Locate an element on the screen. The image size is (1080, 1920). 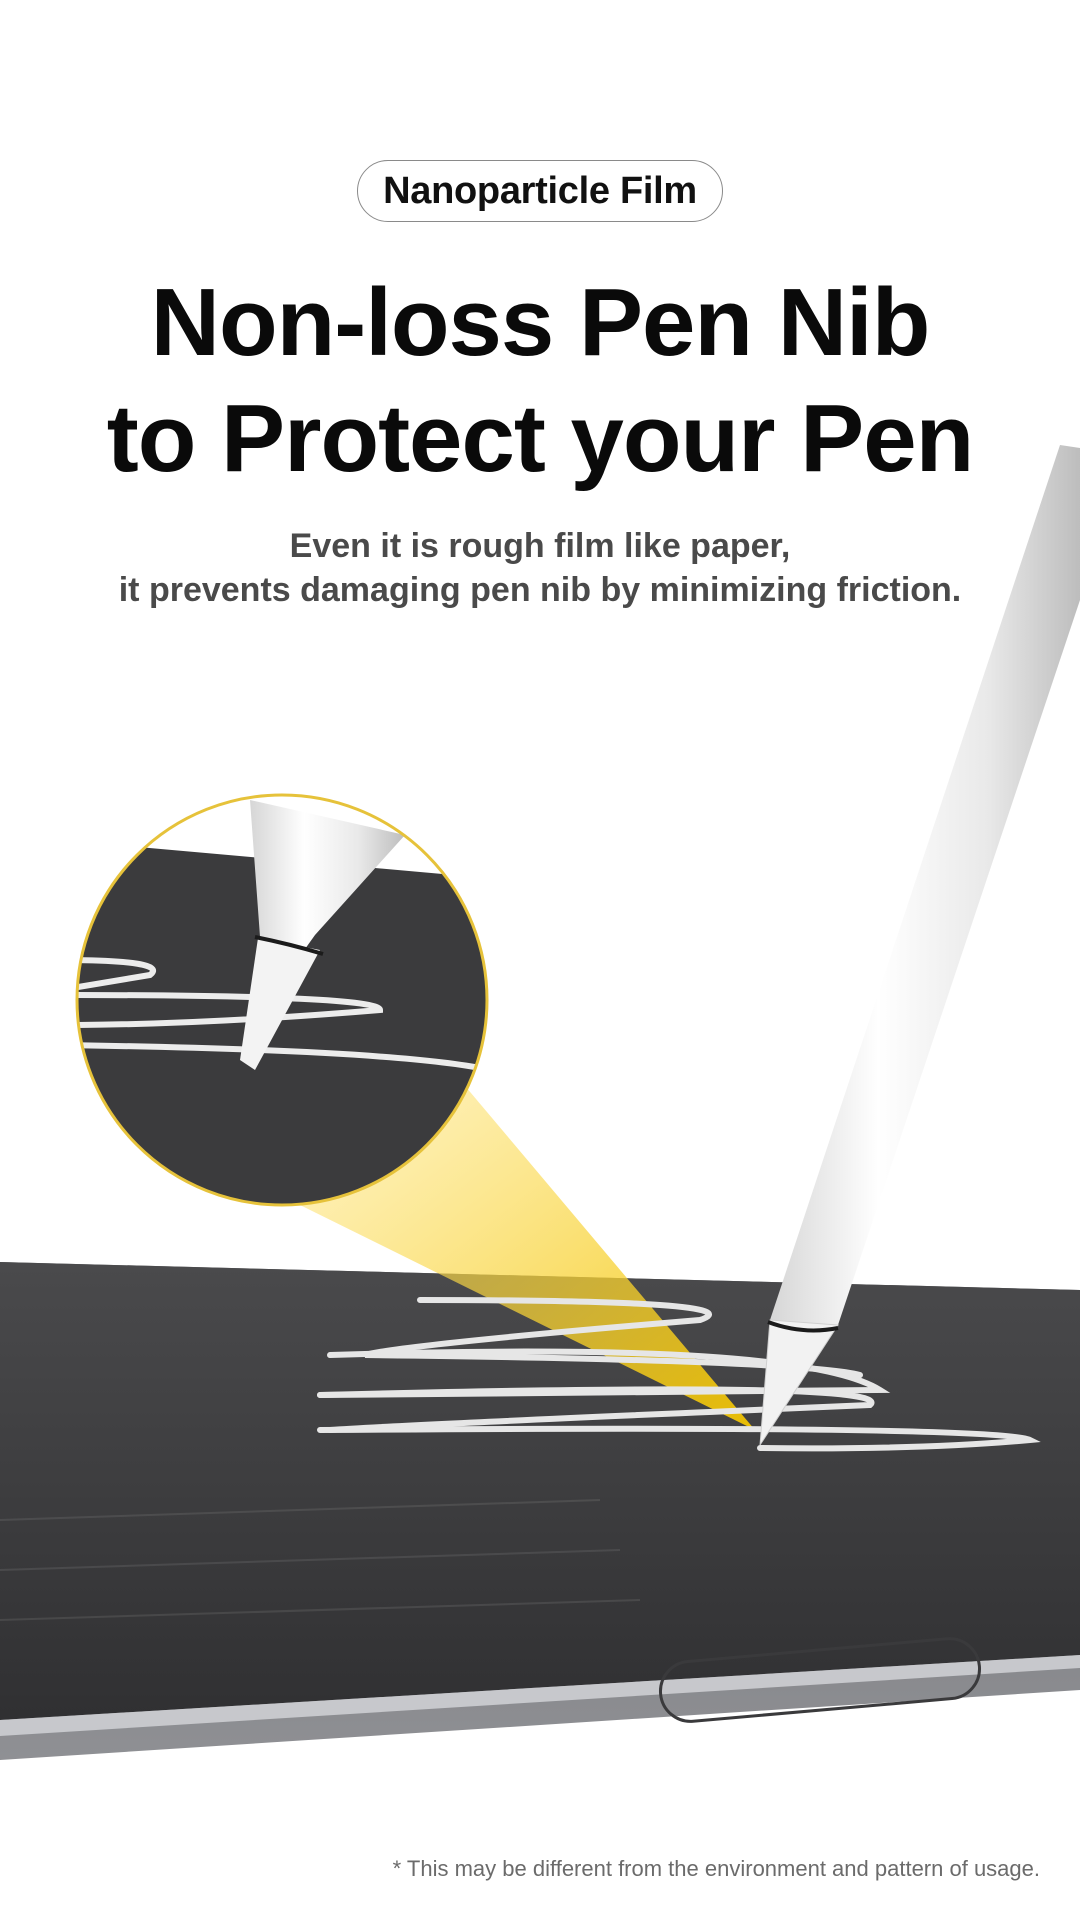
pen-band is located at coordinates (803, 1326).